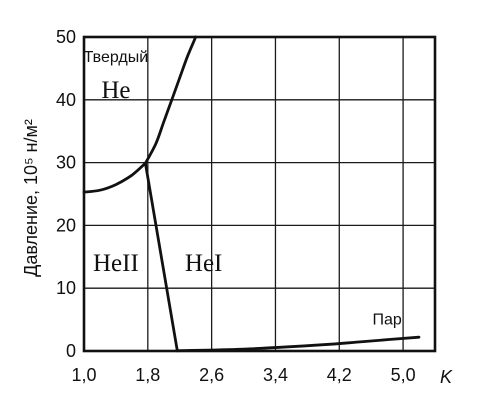  Describe the element at coordinates (116, 57) in the screenshot. I see `phase-label: Твердый` at that location.